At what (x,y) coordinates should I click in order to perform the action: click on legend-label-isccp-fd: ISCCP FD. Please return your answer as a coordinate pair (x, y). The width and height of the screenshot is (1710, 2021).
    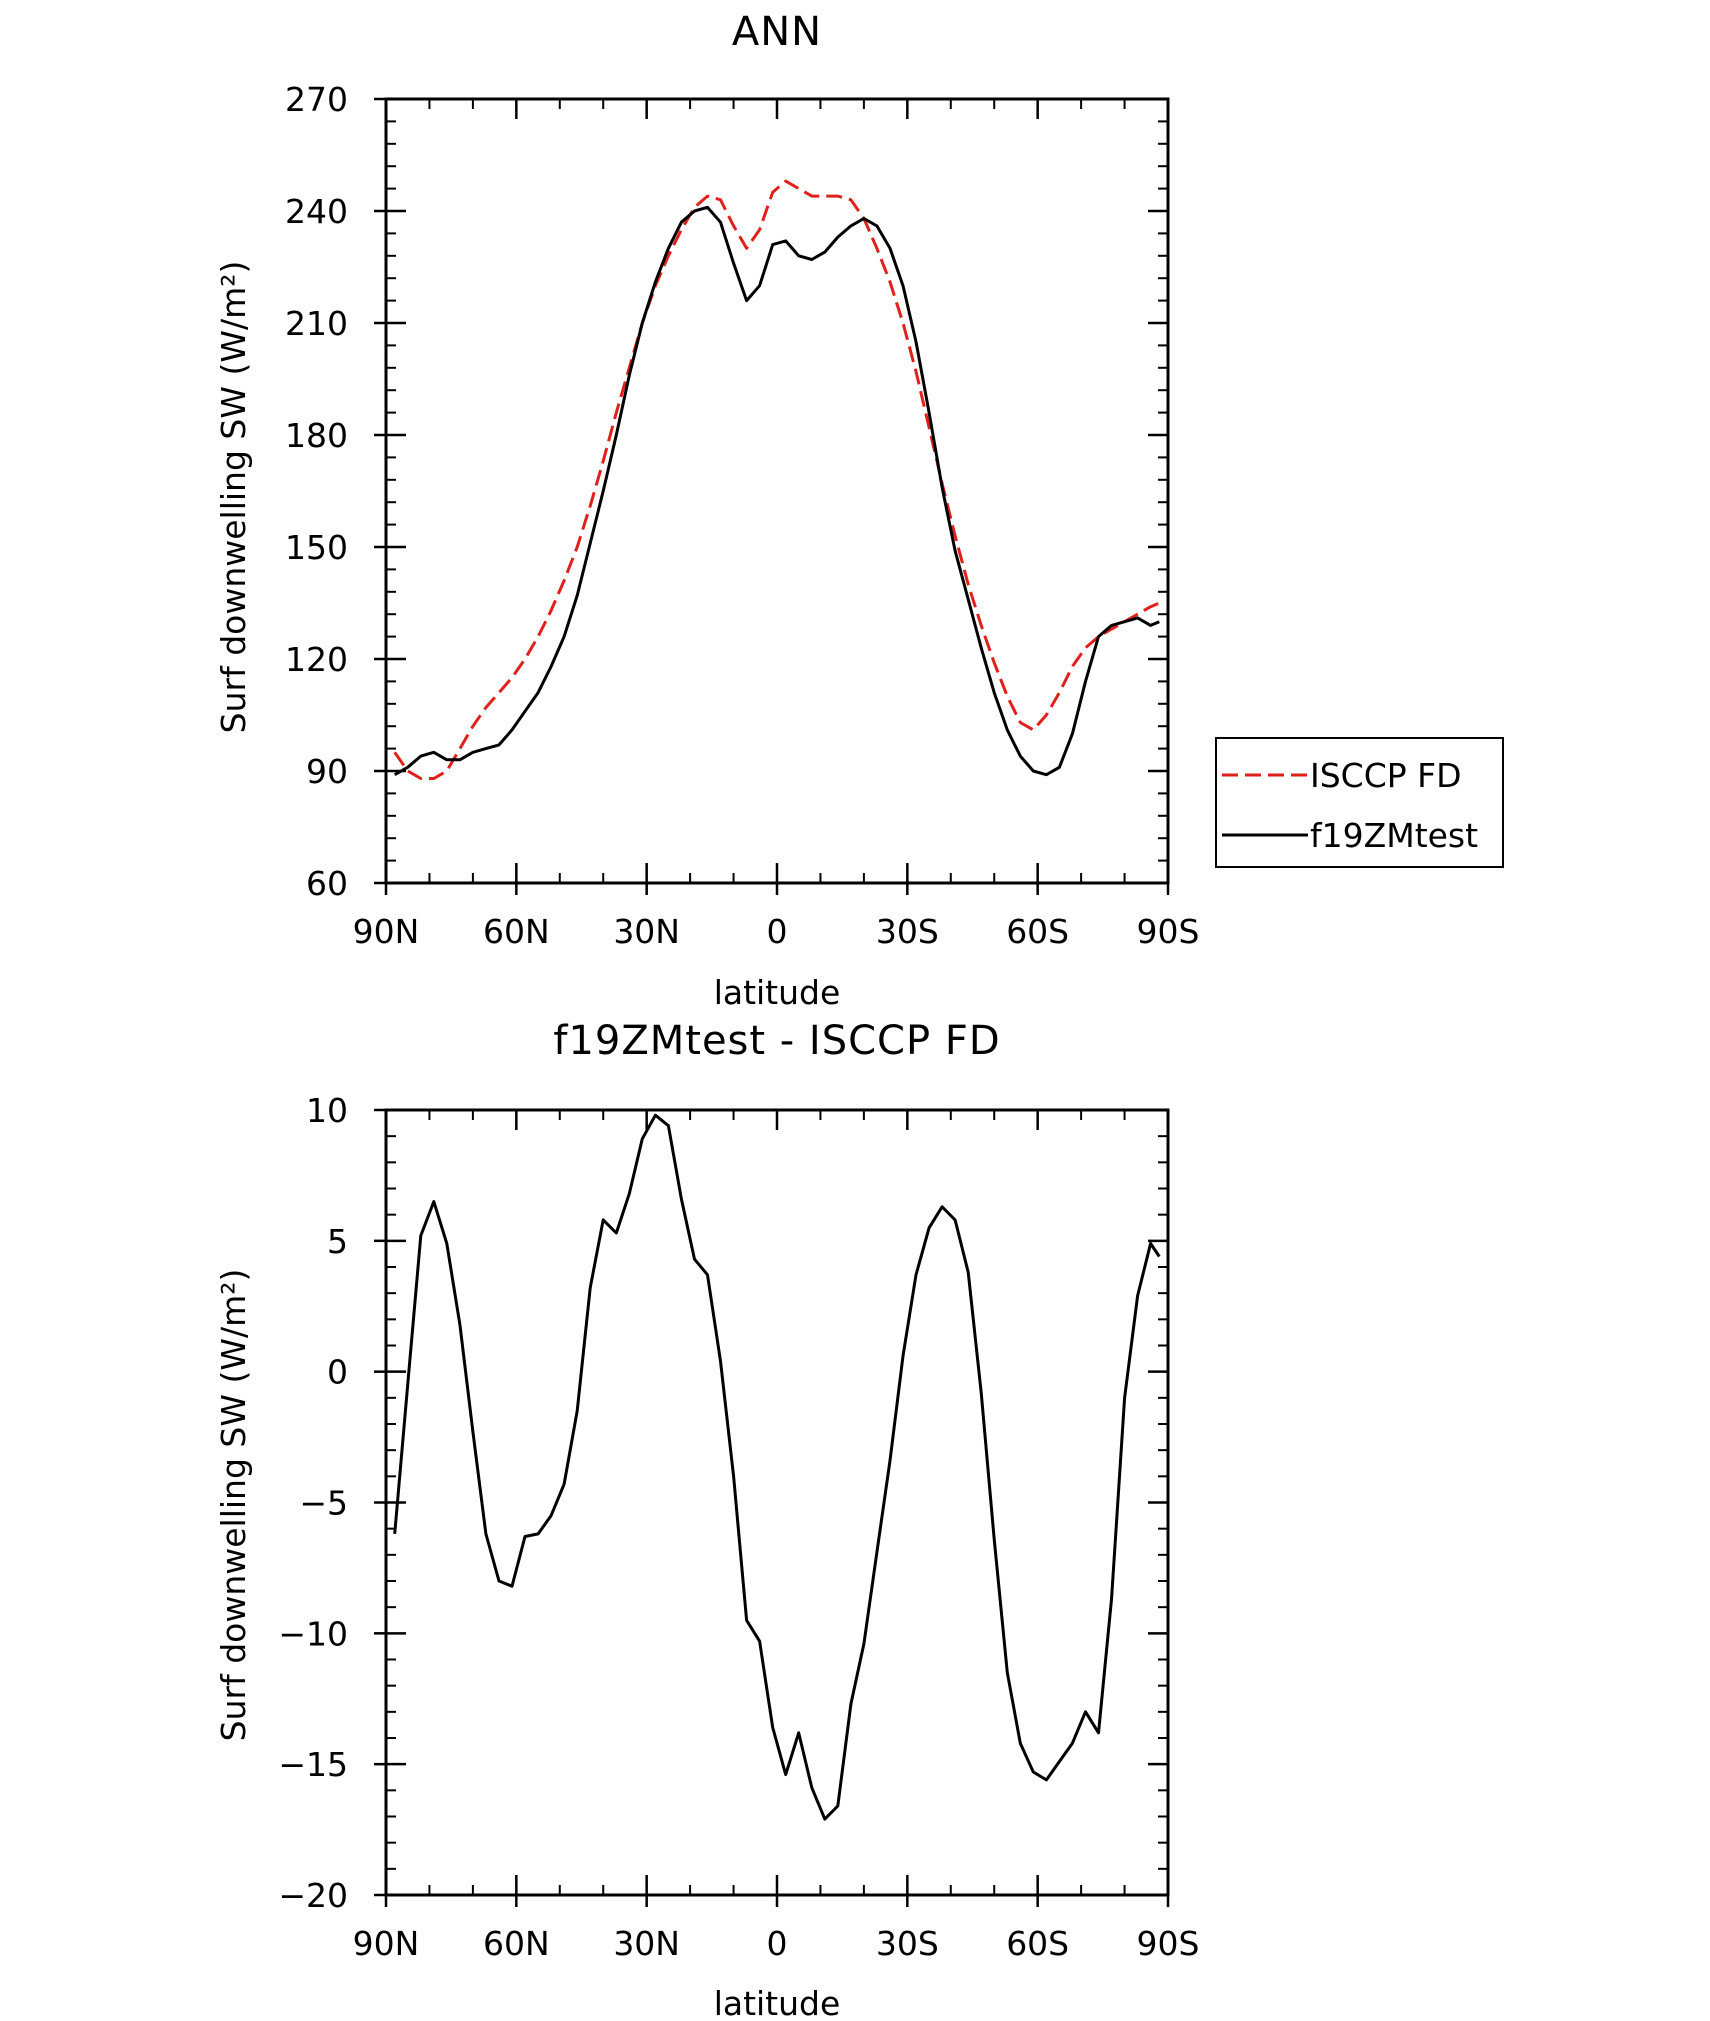
    Looking at the image, I should click on (1386, 775).